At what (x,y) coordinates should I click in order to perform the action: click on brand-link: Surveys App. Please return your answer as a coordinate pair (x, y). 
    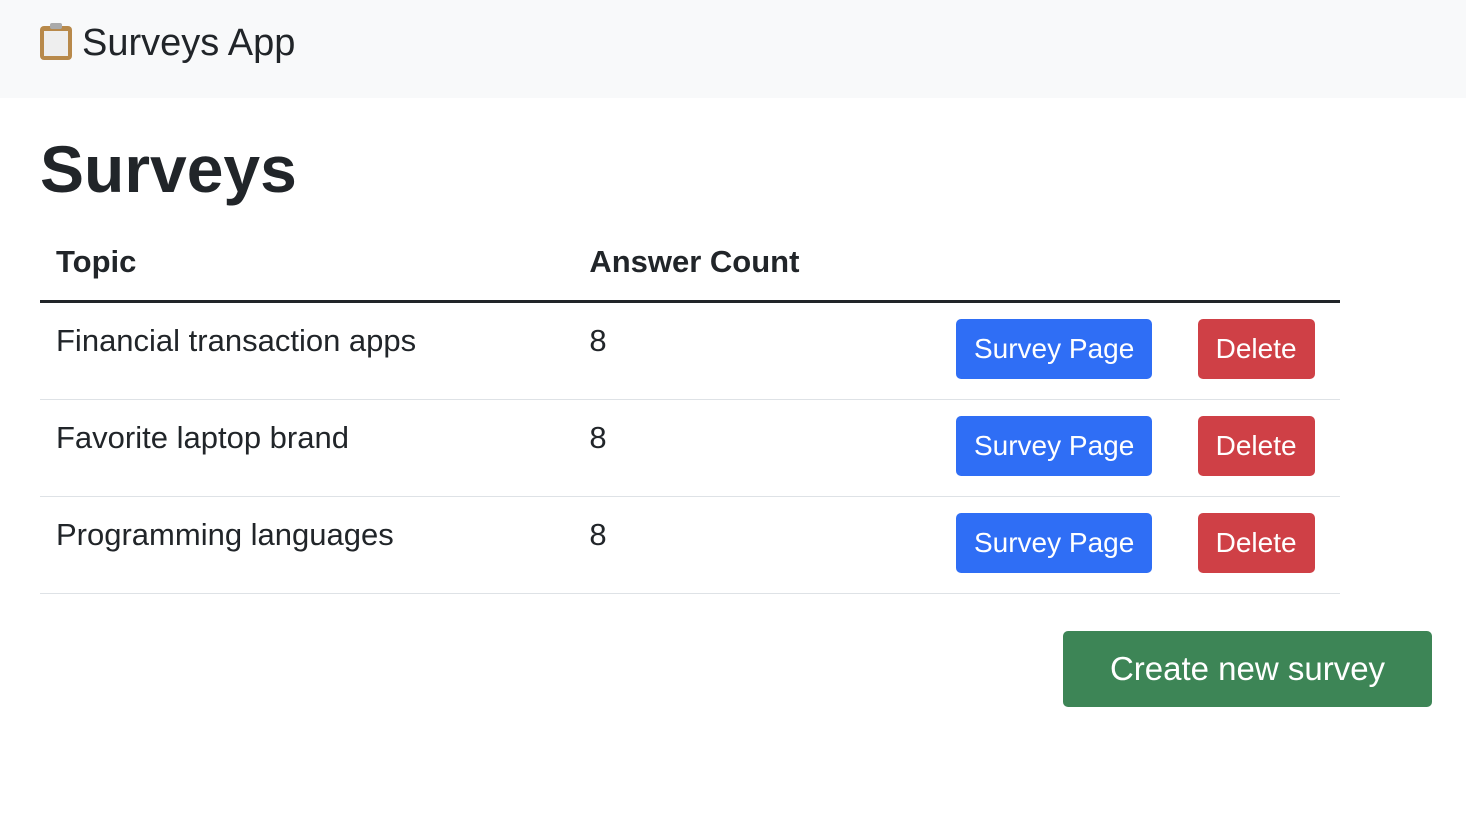
    Looking at the image, I should click on (167, 43).